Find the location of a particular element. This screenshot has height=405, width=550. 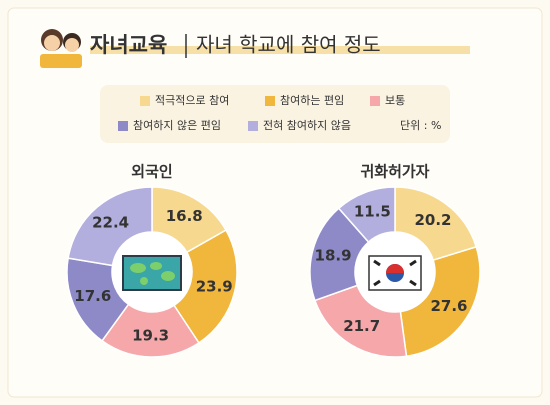

value-label: 17.6 is located at coordinates (92, 296).